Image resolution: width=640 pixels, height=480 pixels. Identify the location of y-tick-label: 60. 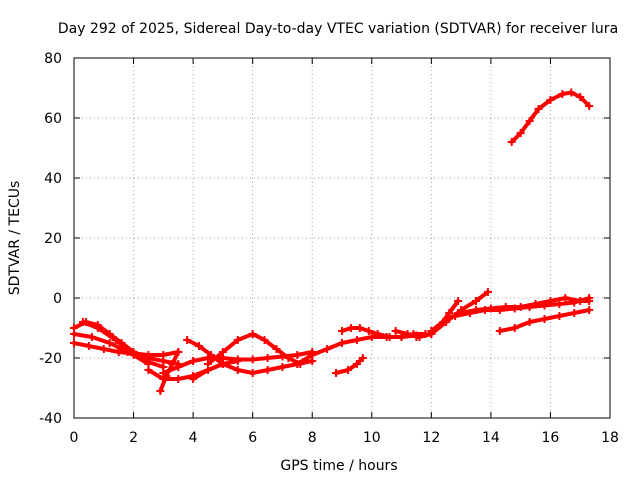
(53, 119).